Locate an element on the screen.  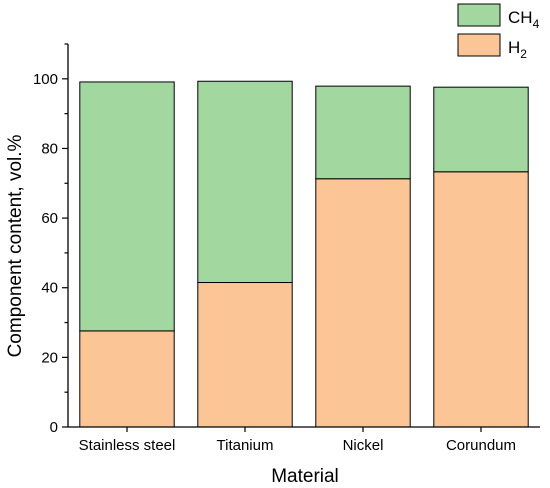
y-tick-label: 40 is located at coordinates (49, 288).